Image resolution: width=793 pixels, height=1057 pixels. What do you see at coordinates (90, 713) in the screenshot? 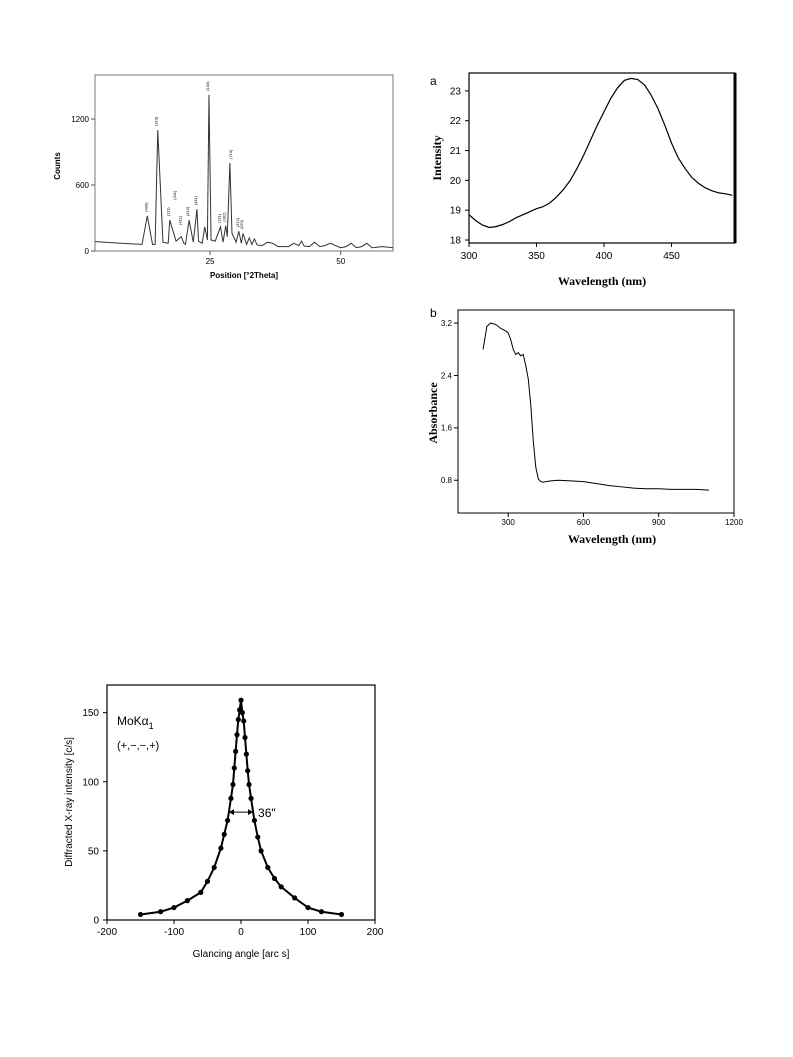
I see `rocking-ytick-label: 150` at bounding box center [90, 713].